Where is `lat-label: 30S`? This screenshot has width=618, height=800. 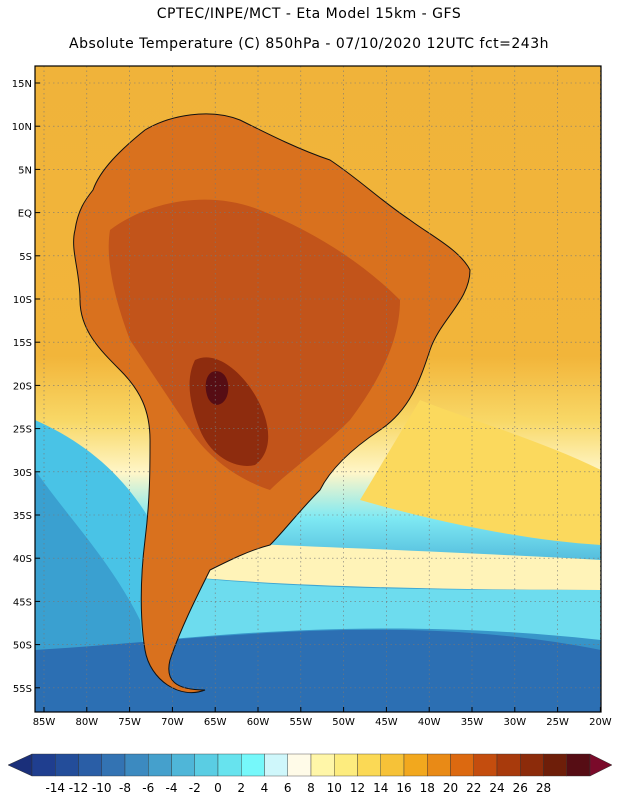 lat-label: 30S is located at coordinates (22, 473).